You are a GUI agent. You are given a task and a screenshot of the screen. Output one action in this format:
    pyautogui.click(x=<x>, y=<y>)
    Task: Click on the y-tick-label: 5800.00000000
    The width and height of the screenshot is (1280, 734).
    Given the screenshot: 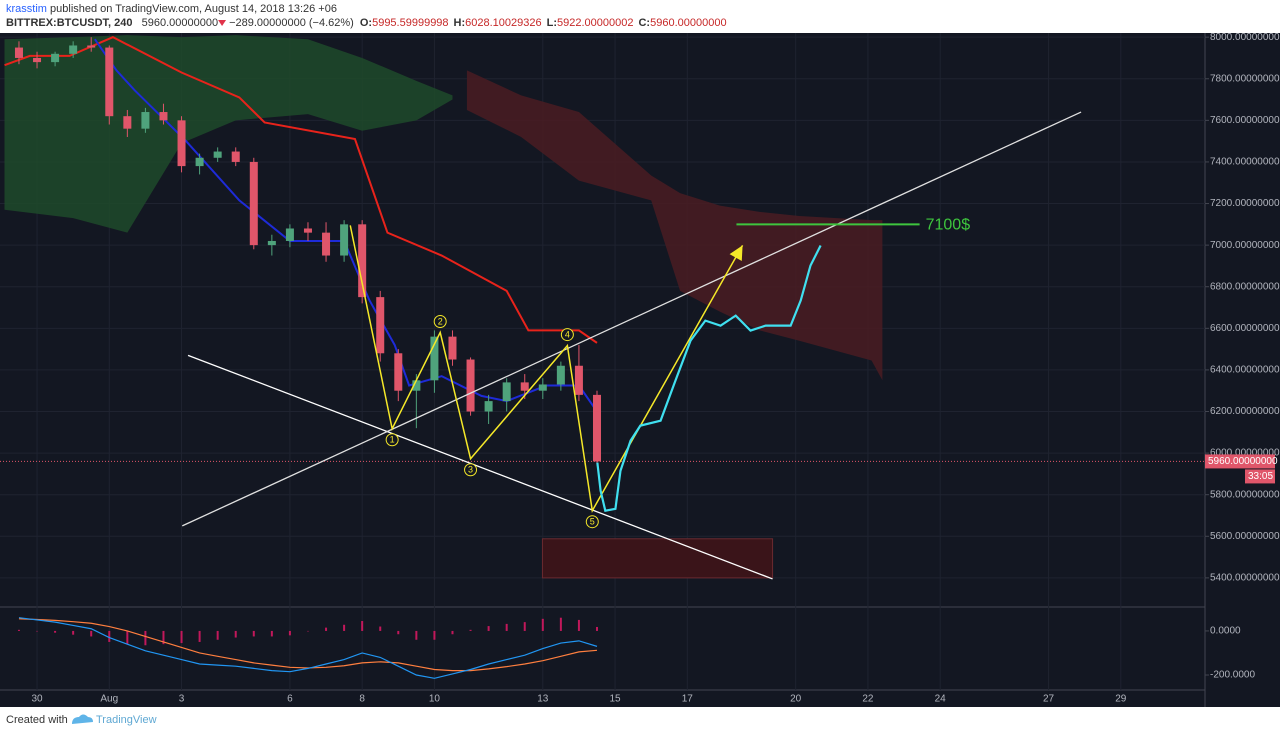 What is the action you would take?
    pyautogui.click(x=1245, y=494)
    